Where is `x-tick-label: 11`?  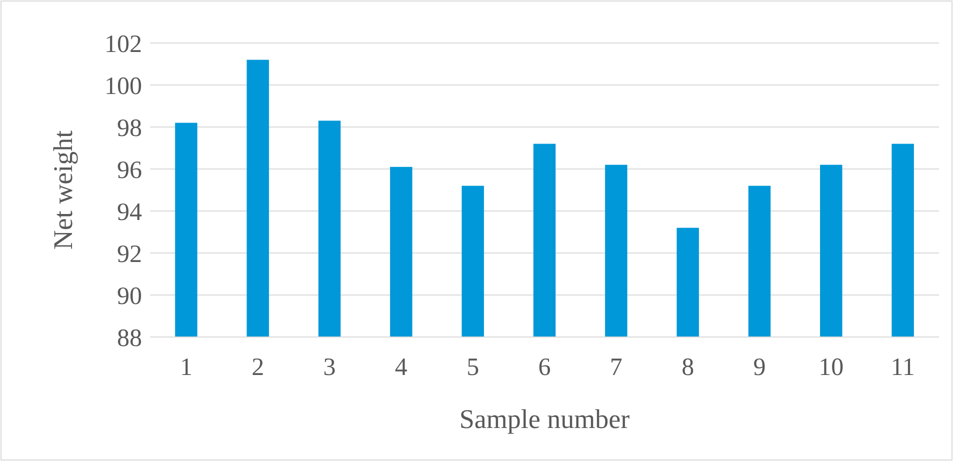 x-tick-label: 11 is located at coordinates (902, 367).